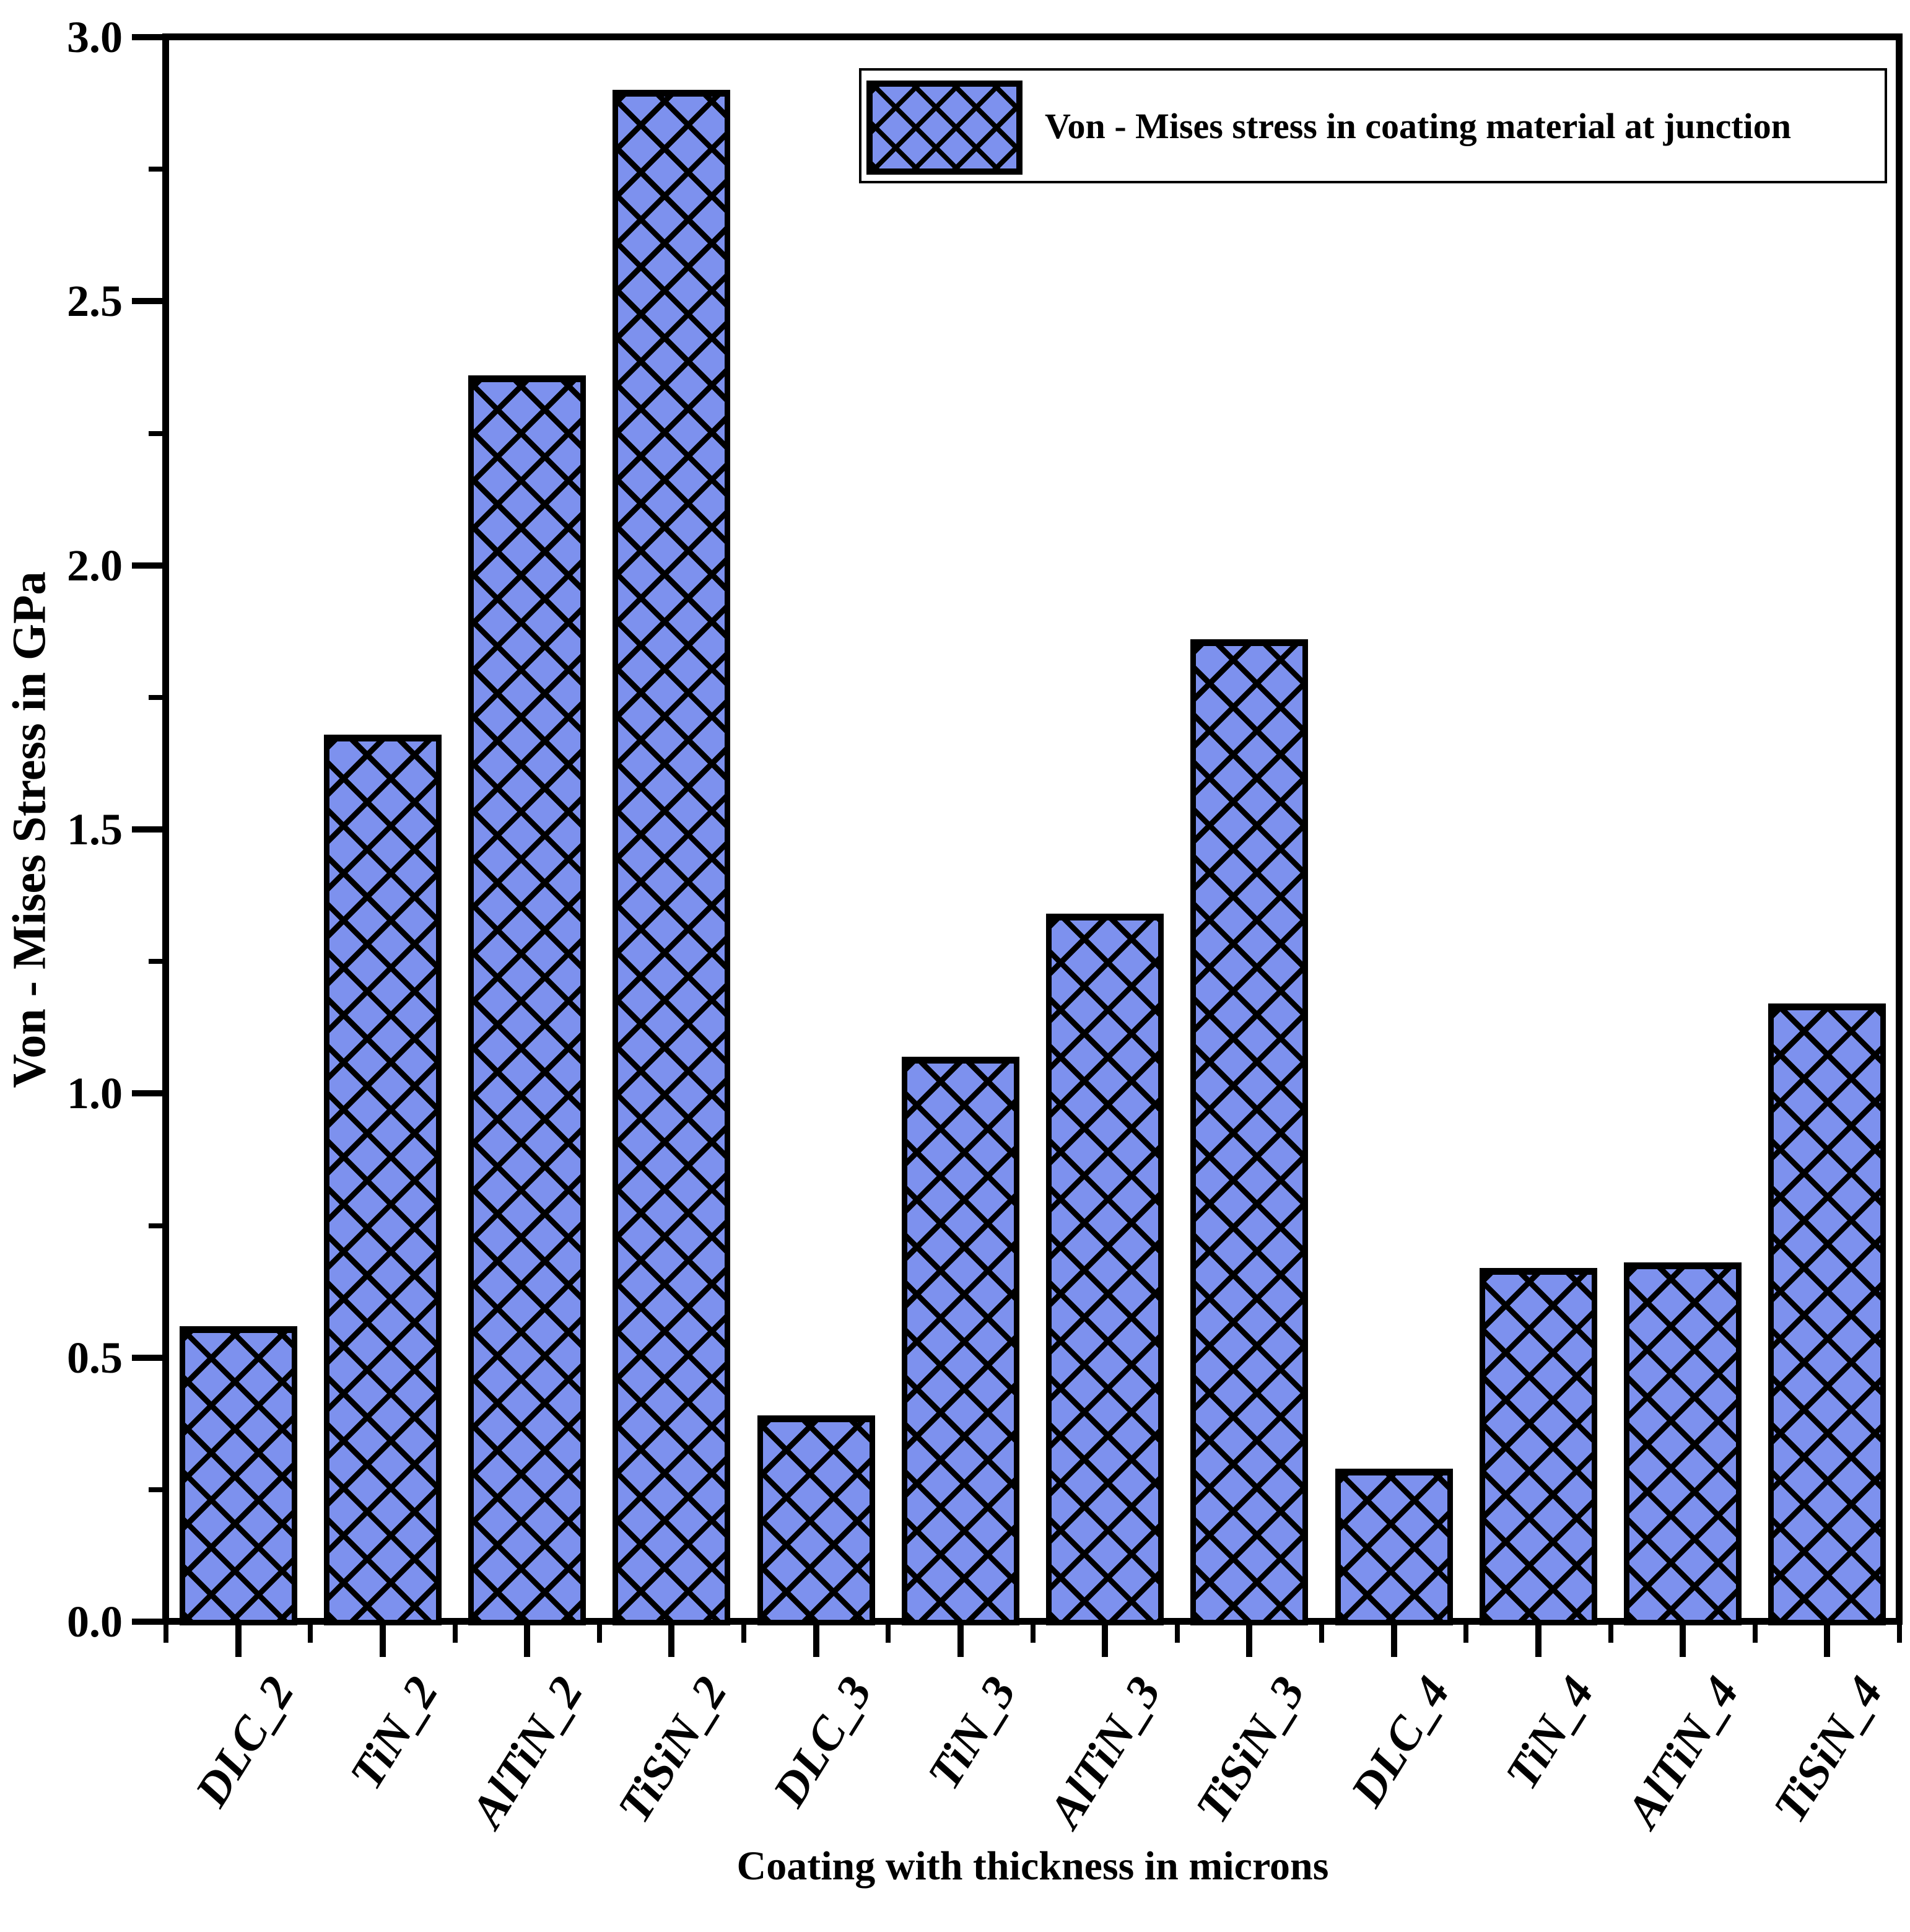  I want to click on x-tick-label-DLC_3: DLC_3, so click(822, 1742).